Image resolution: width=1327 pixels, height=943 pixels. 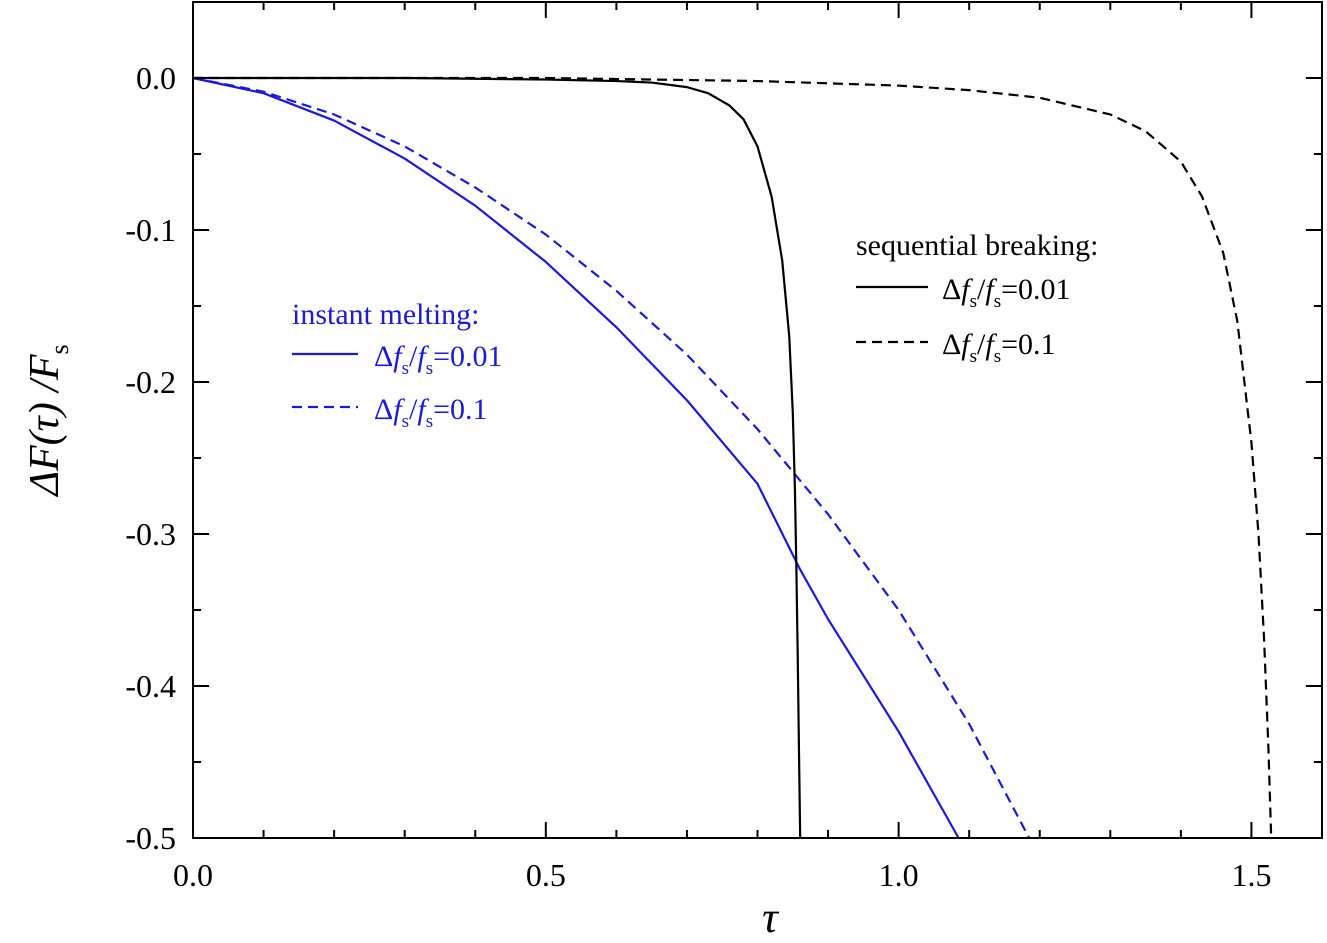 What do you see at coordinates (156, 78) in the screenshot?
I see `y-tick-label: 0.0` at bounding box center [156, 78].